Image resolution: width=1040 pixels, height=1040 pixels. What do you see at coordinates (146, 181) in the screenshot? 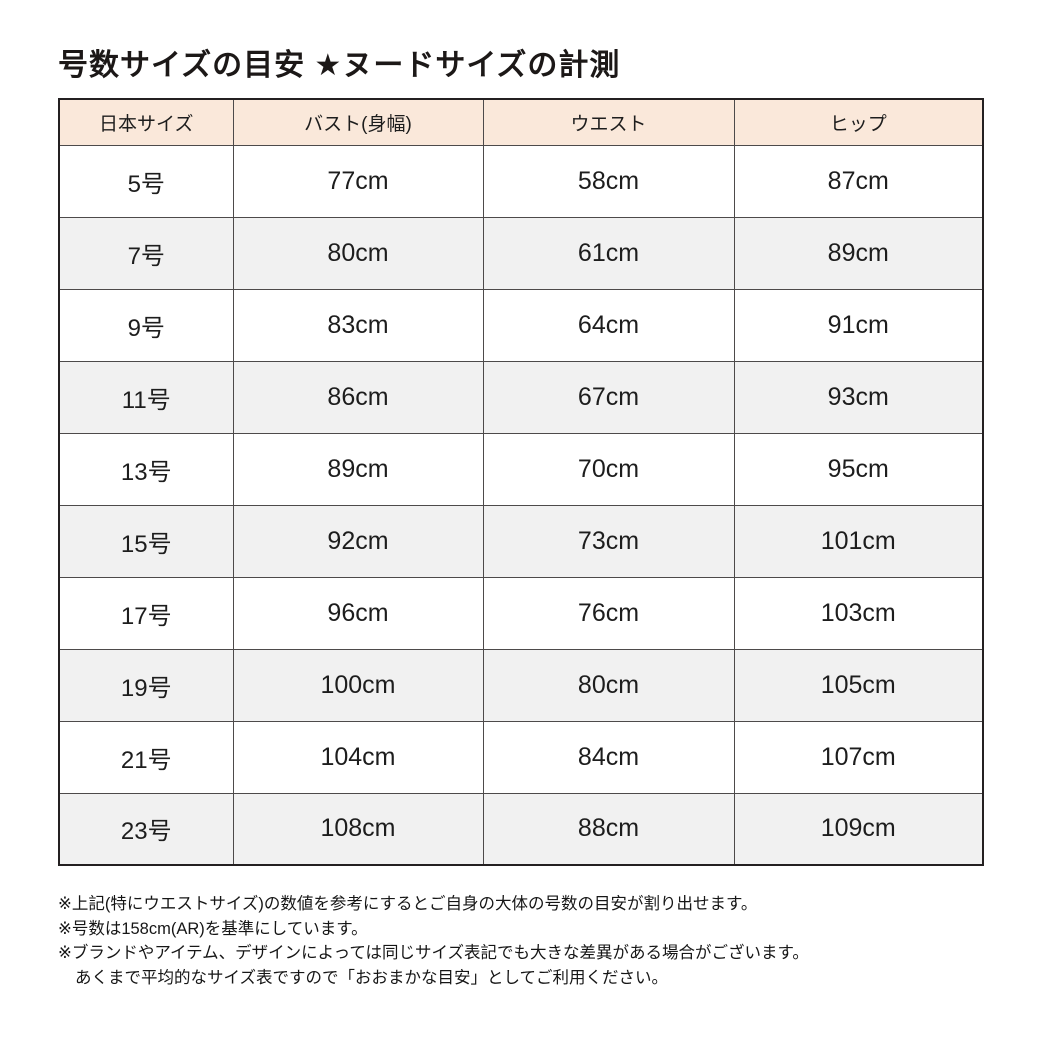
I see `cell-size: 5号` at bounding box center [146, 181].